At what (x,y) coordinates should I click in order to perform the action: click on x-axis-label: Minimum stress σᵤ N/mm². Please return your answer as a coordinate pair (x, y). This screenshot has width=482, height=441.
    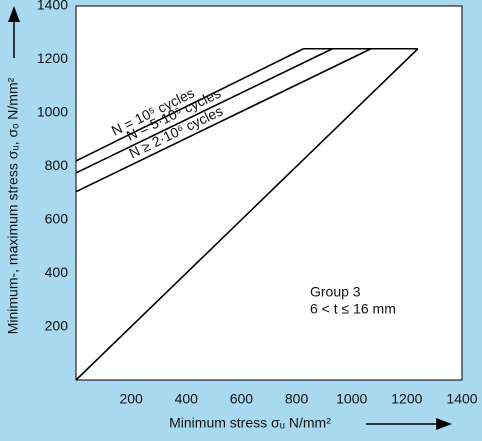
    Looking at the image, I should click on (250, 423).